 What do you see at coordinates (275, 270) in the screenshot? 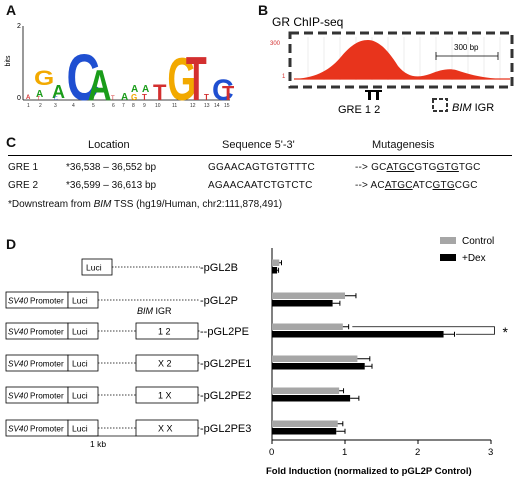
I see `bar-dex-pGL2B` at bounding box center [275, 270].